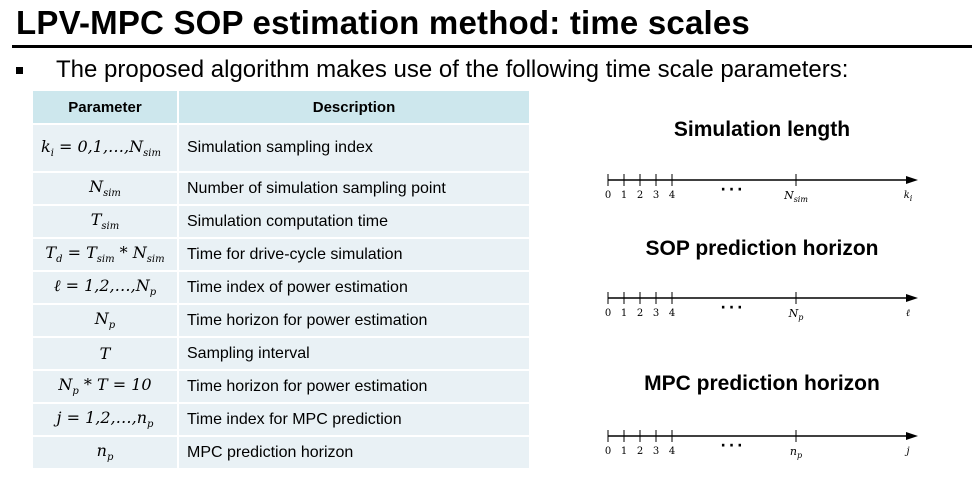 The height and width of the screenshot is (497, 972). Describe the element at coordinates (353, 108) in the screenshot. I see `header-description: Description` at that location.